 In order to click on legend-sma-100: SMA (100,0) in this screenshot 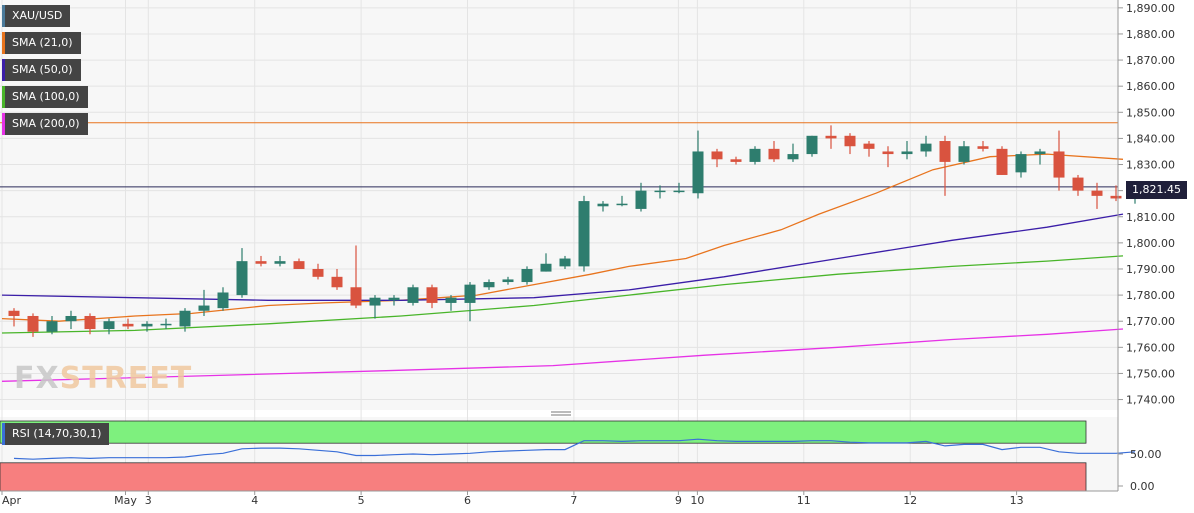, I will do `click(45, 97)`.